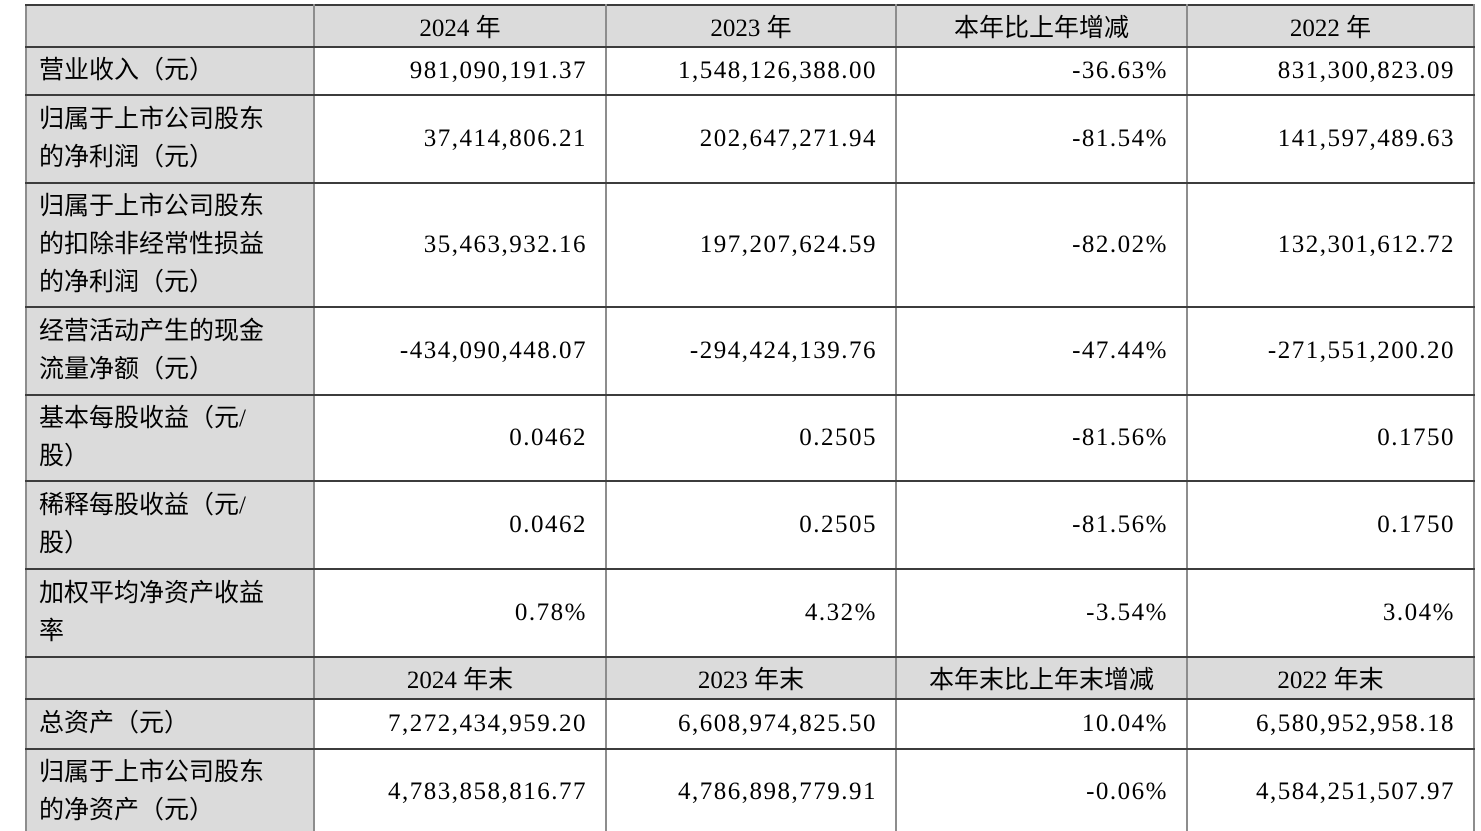 This screenshot has height=831, width=1481. What do you see at coordinates (170, 613) in the screenshot?
I see `row-label: 加权平均净资产收益 率` at bounding box center [170, 613].